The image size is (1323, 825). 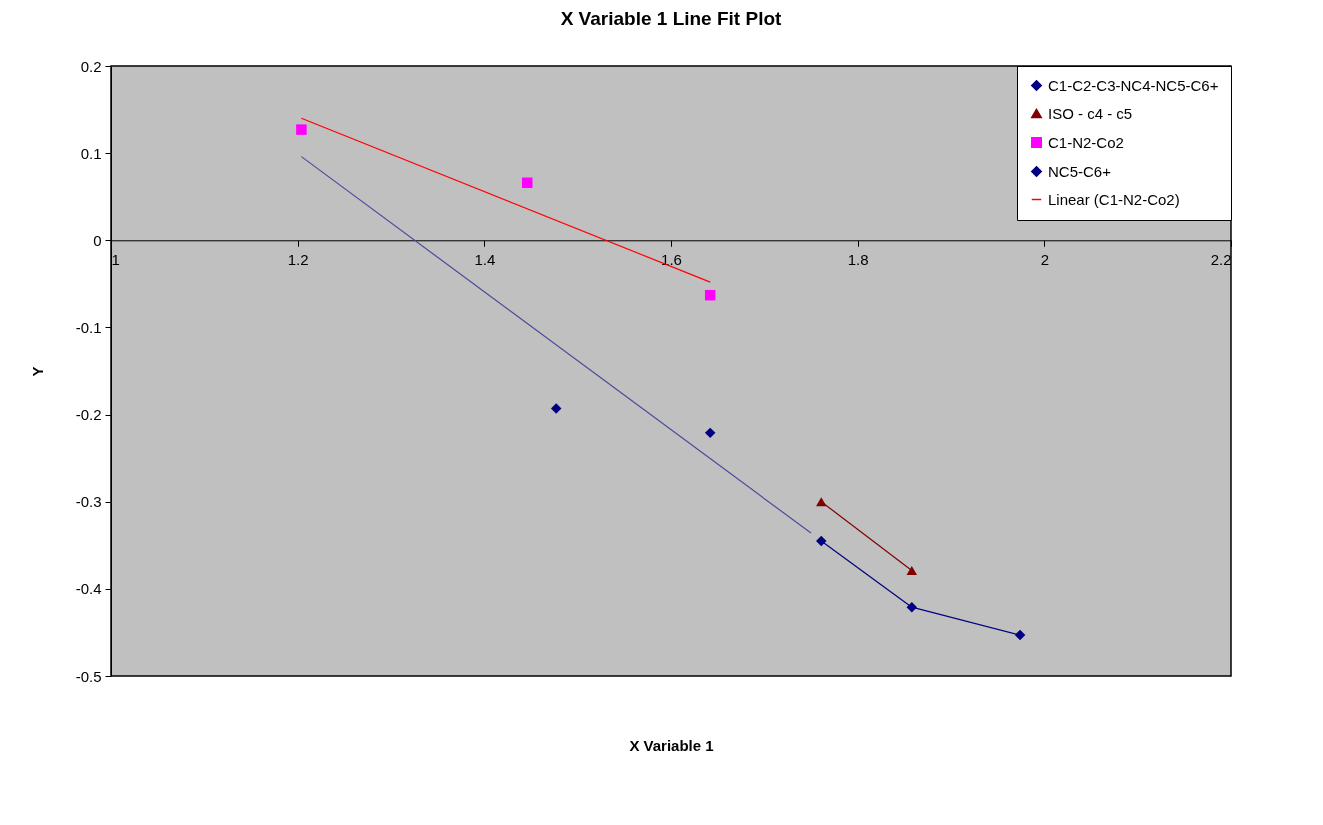 I want to click on x-tick-label: 1.2, so click(x=298, y=259).